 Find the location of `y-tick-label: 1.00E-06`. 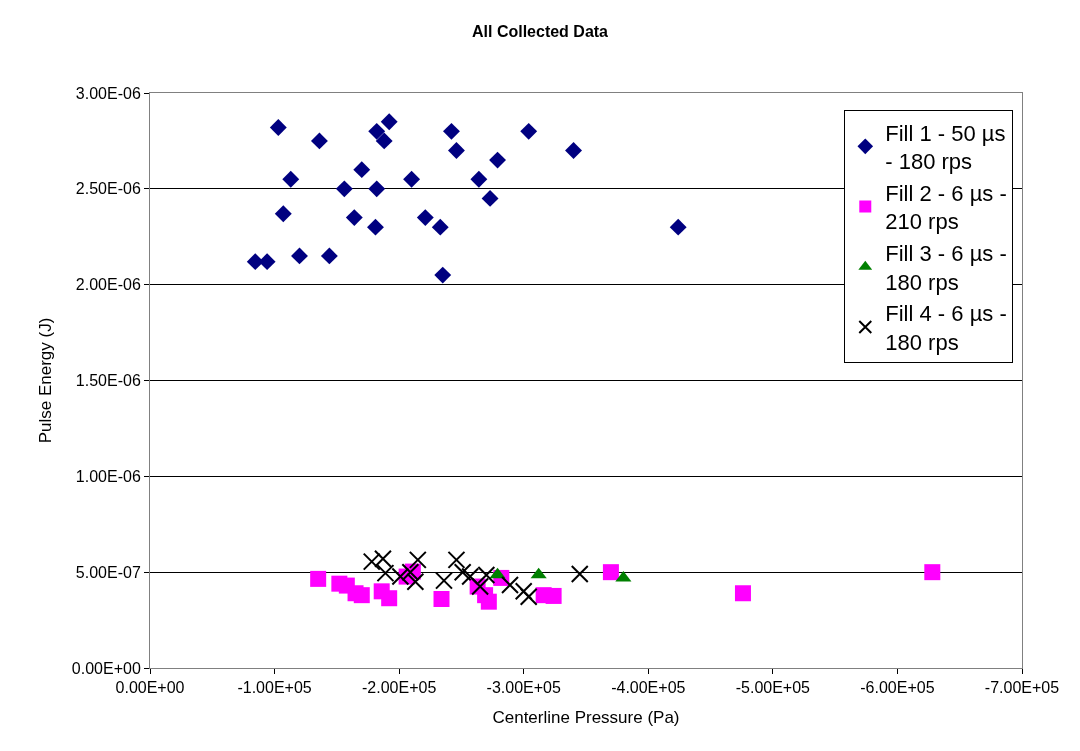

y-tick-label: 1.00E-06 is located at coordinates (108, 476).